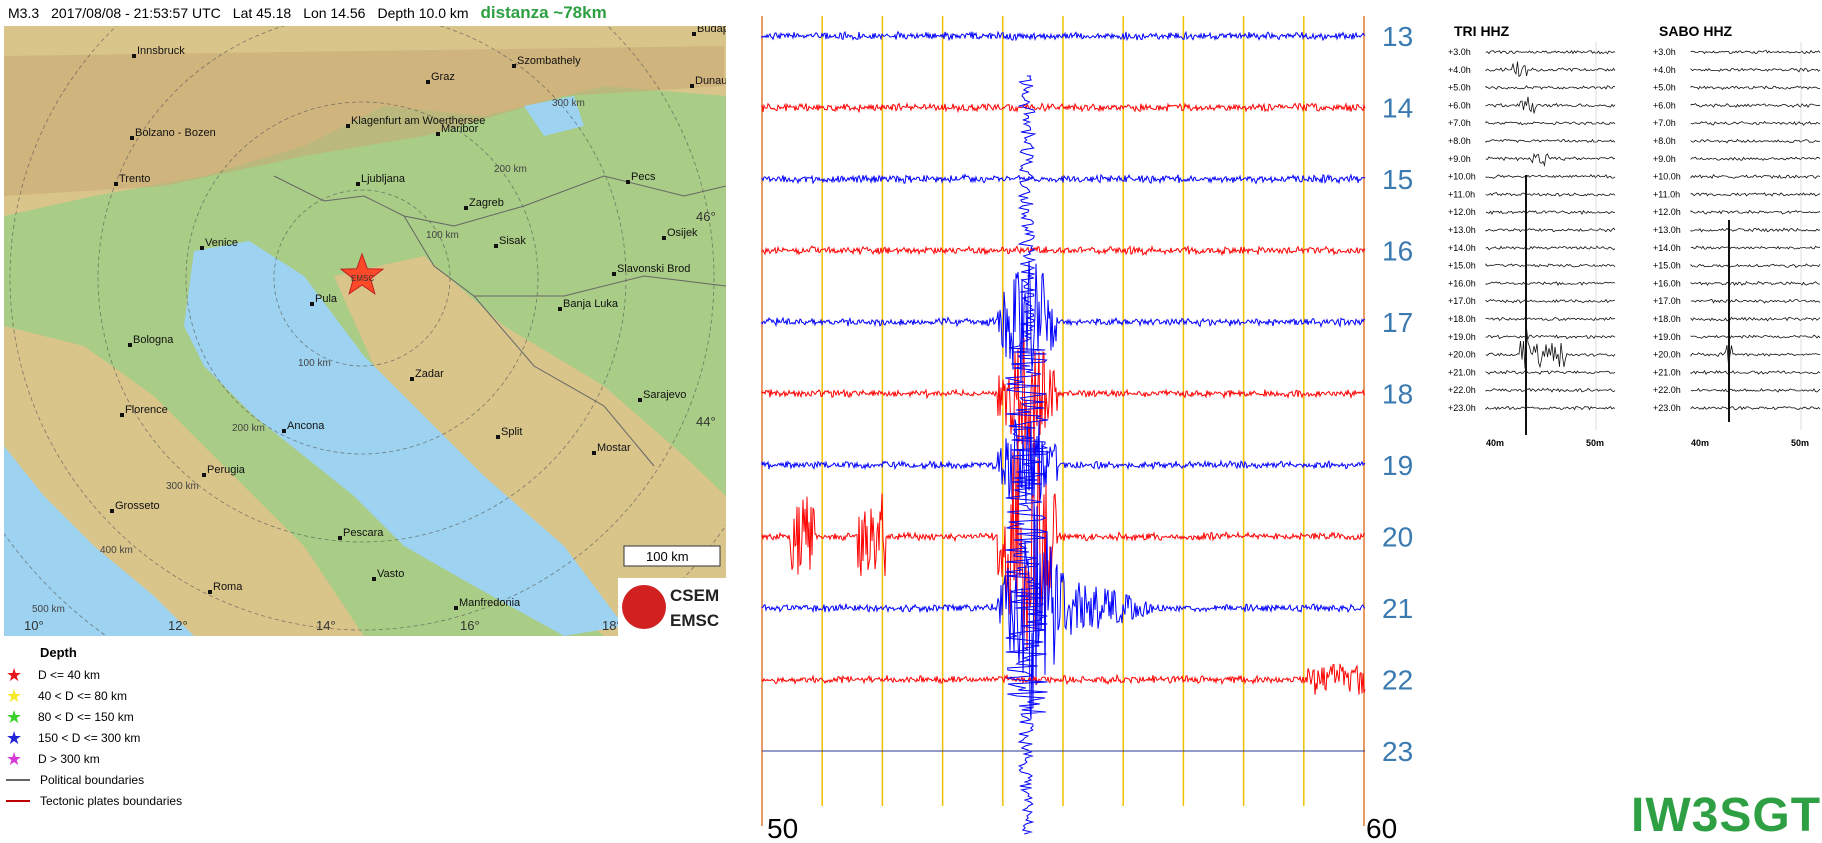 The height and width of the screenshot is (843, 1822). I want to click on ring-label: 200 km, so click(248, 428).